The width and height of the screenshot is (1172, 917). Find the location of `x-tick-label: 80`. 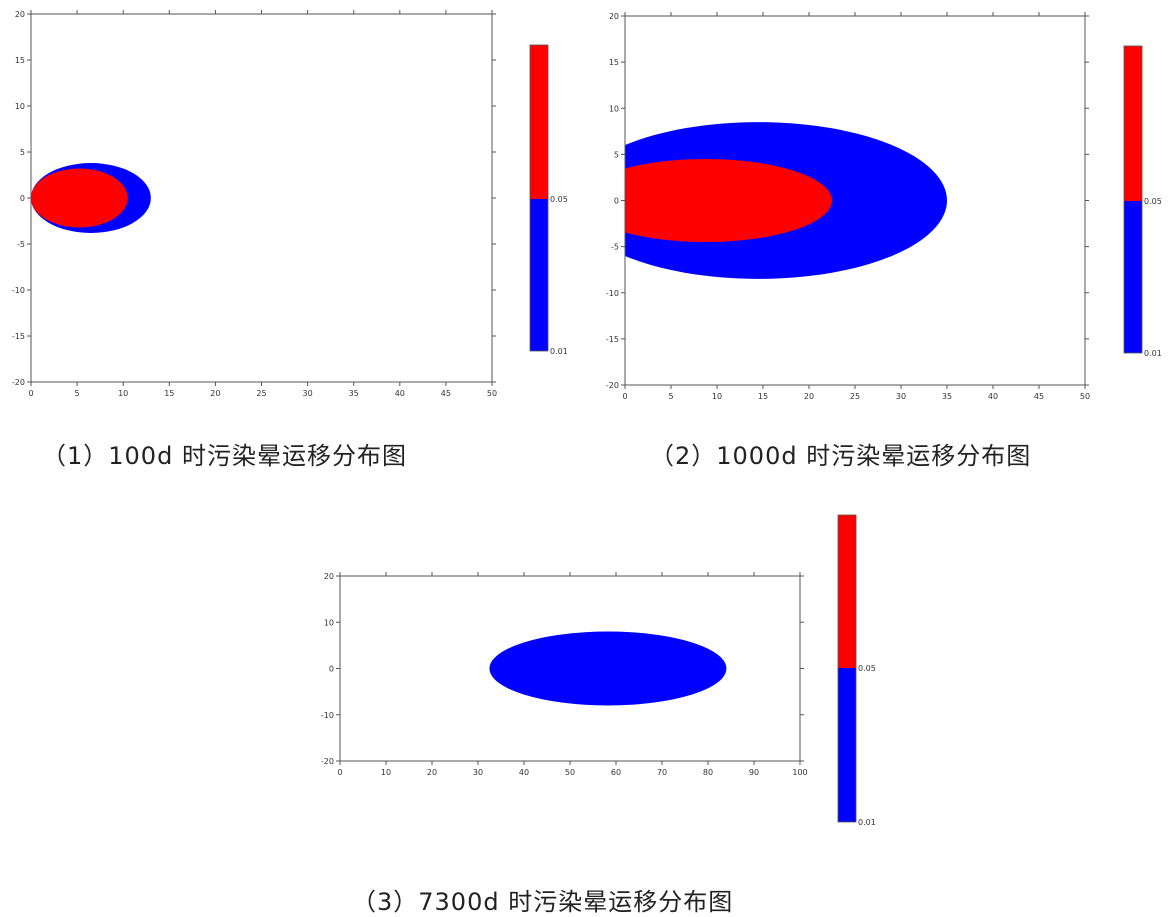

x-tick-label: 80 is located at coordinates (708, 772).